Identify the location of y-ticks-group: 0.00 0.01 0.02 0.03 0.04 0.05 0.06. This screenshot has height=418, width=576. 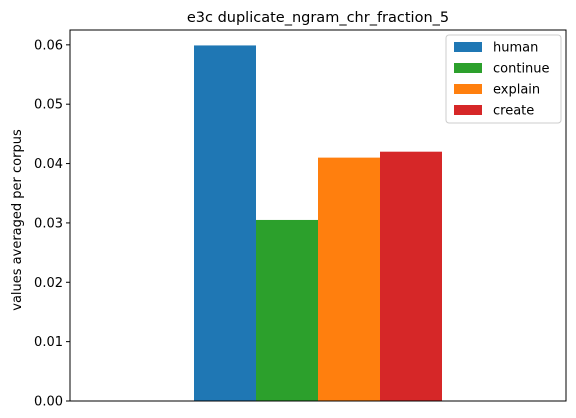
(52, 224).